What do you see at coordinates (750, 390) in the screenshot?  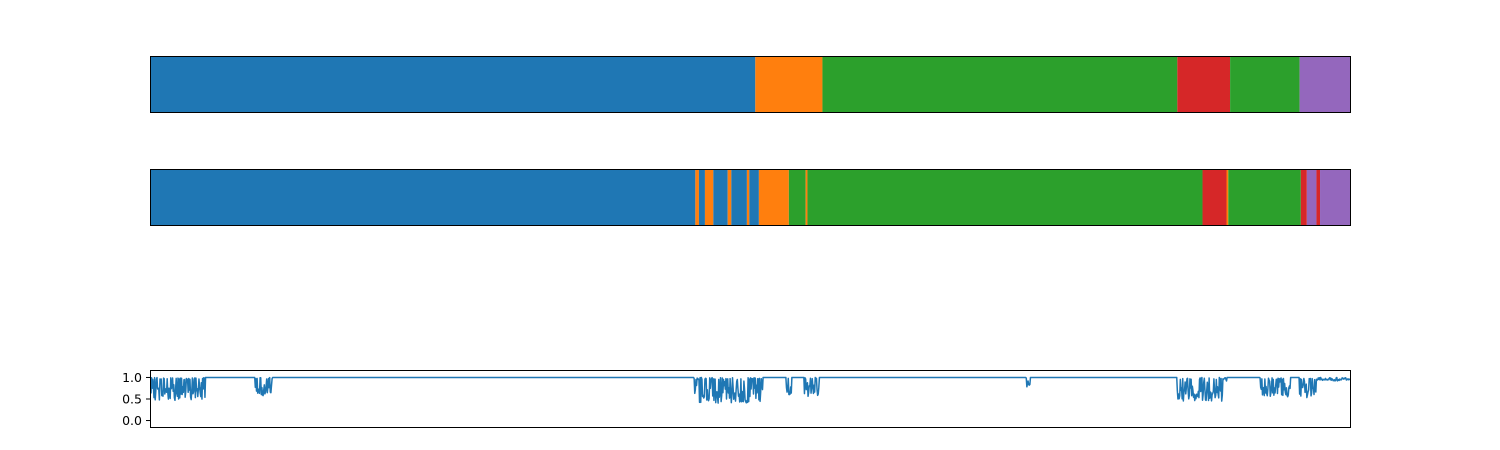 I see `confidence-line` at bounding box center [750, 390].